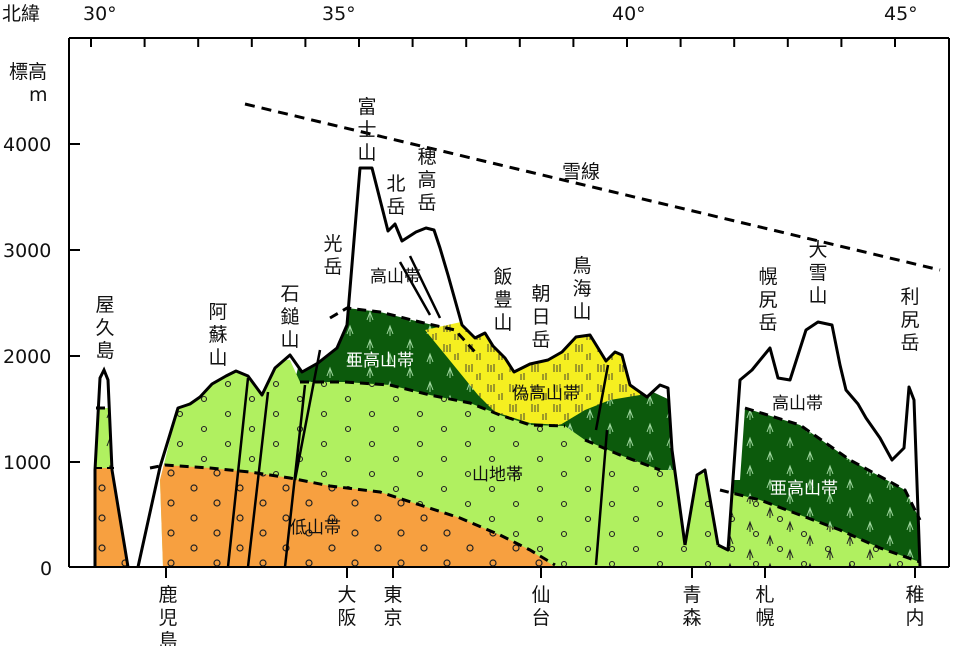 This screenshot has height=646, width=954. What do you see at coordinates (395, 277) in the screenshot?
I see `alpine-zone-label-center: 高山帯` at bounding box center [395, 277].